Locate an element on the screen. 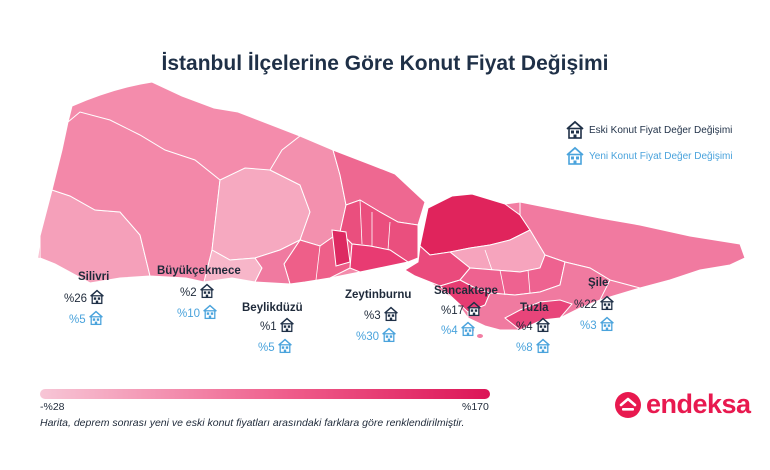 The width and height of the screenshot is (770, 470). map-district-borders is located at coordinates (423, 247).